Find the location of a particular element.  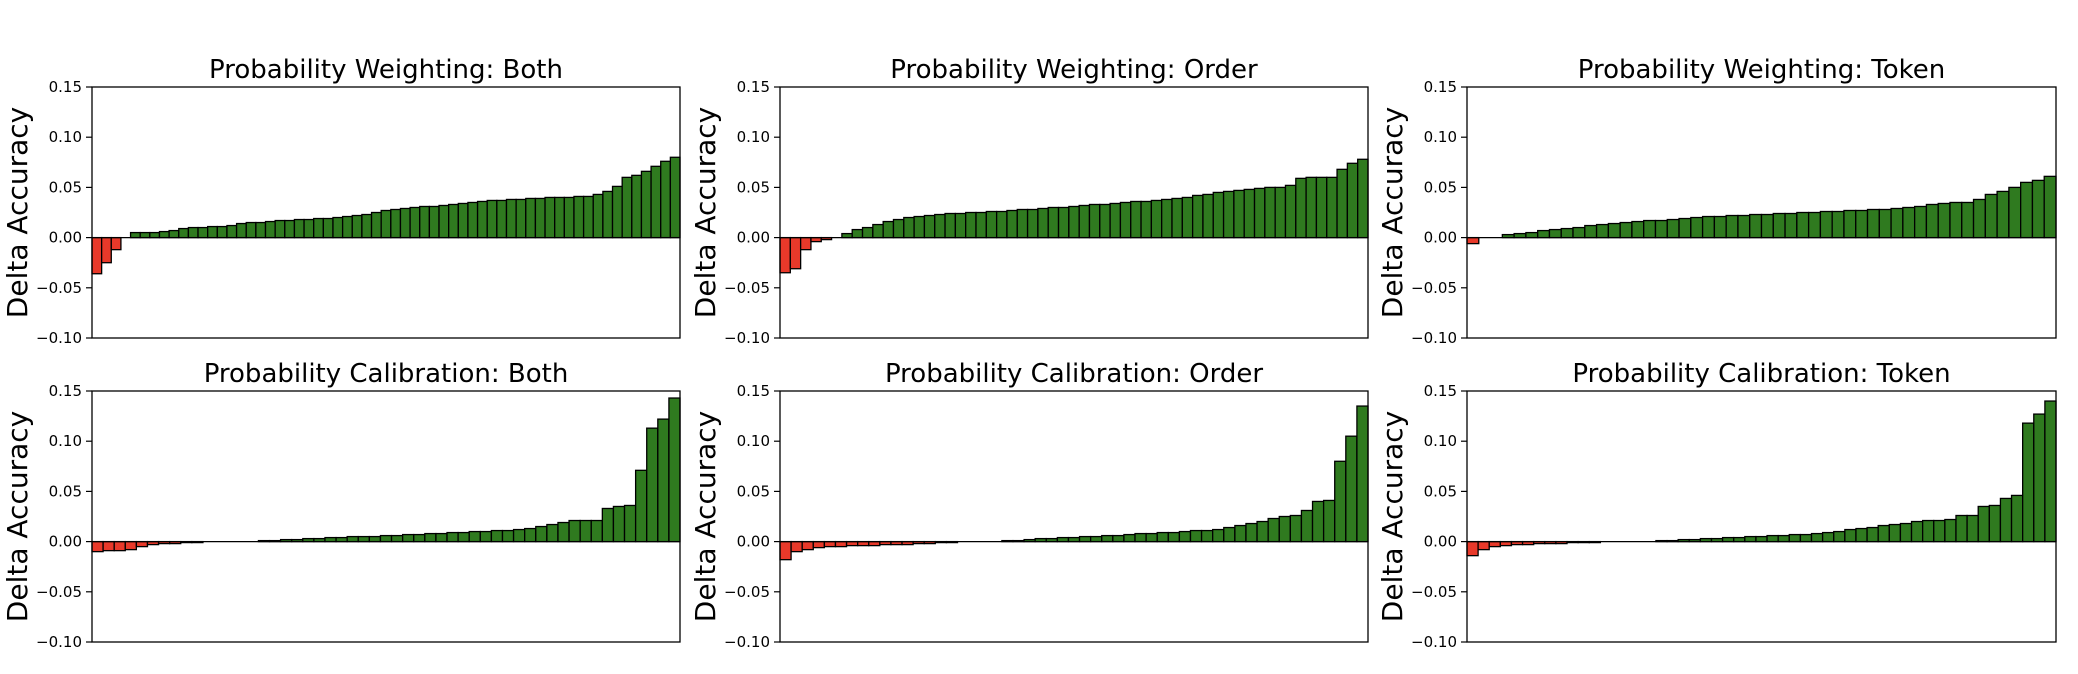

chart-title: Probability Weighting: Both is located at coordinates (386, 70).